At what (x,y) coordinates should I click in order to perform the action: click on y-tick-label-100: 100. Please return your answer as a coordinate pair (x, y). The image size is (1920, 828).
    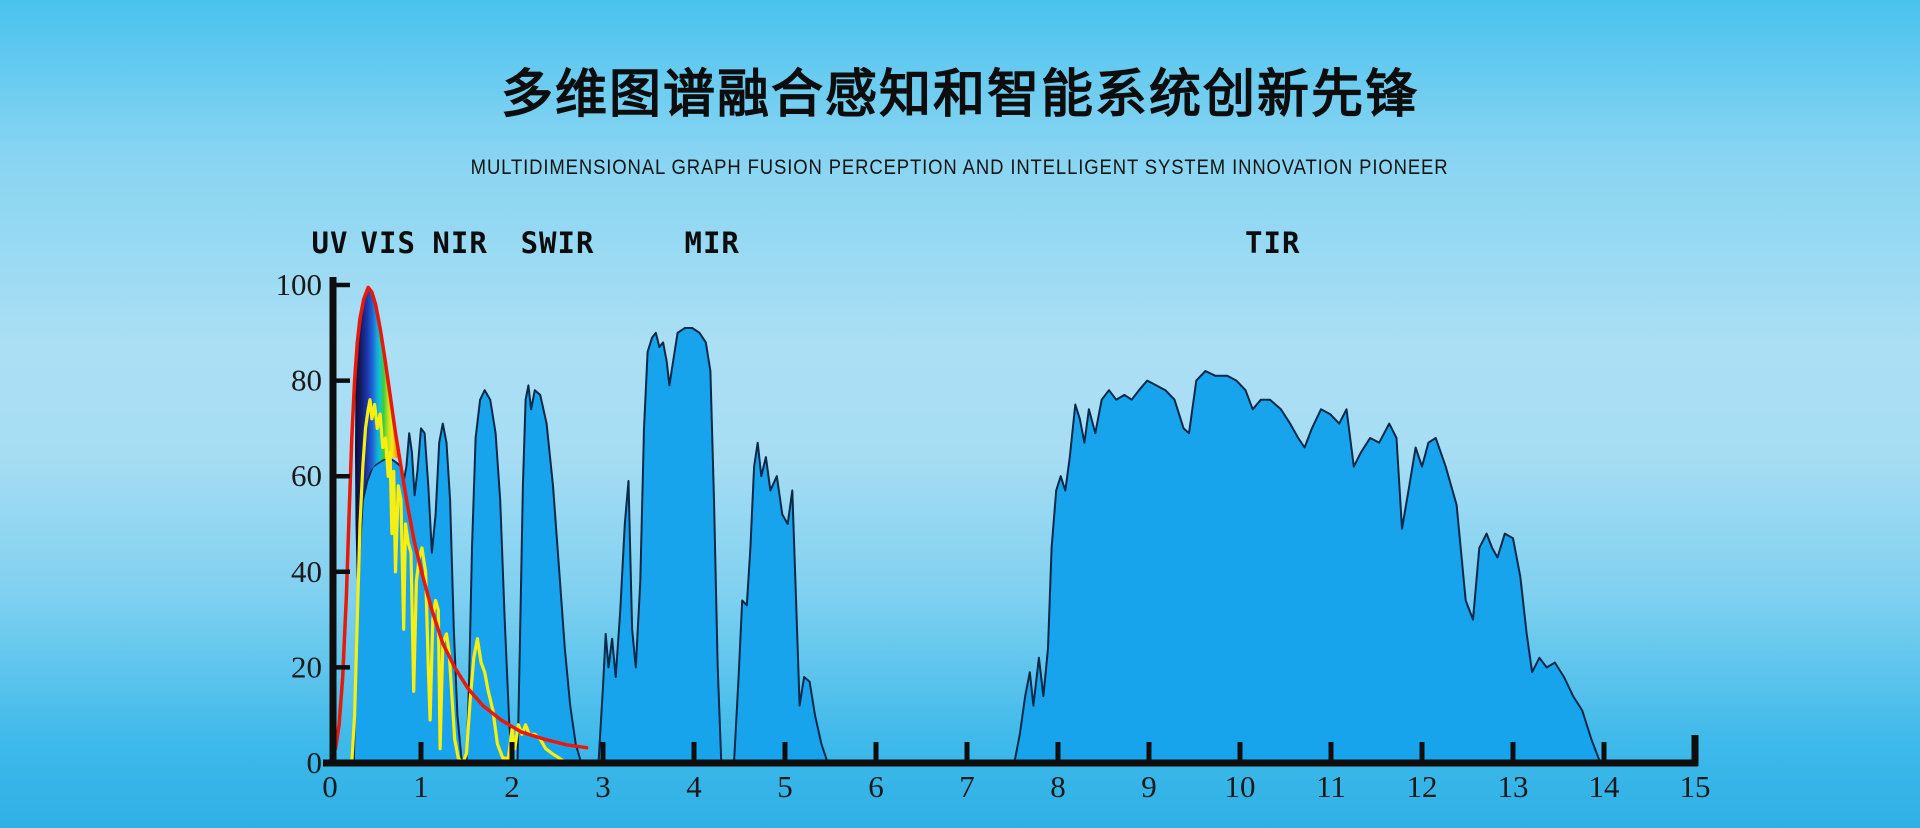
    Looking at the image, I should click on (299, 284).